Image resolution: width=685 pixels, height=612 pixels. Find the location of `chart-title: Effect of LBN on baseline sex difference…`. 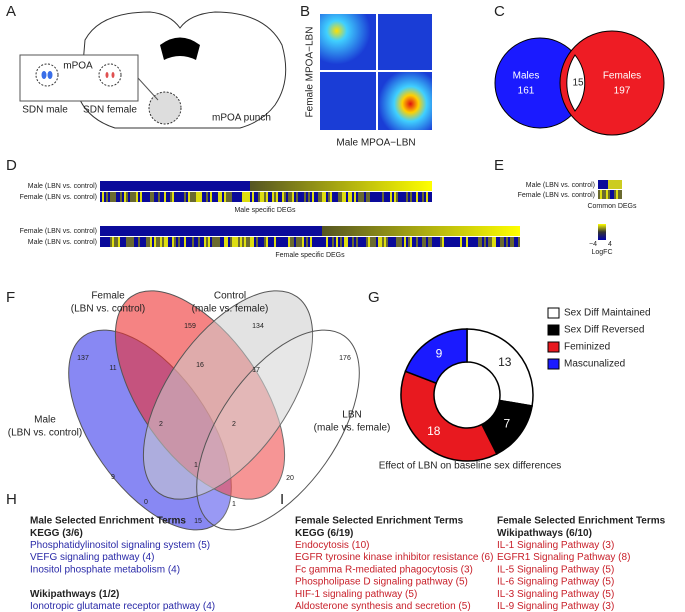

chart-title: Effect of LBN on baseline sex difference… is located at coordinates (470, 466).